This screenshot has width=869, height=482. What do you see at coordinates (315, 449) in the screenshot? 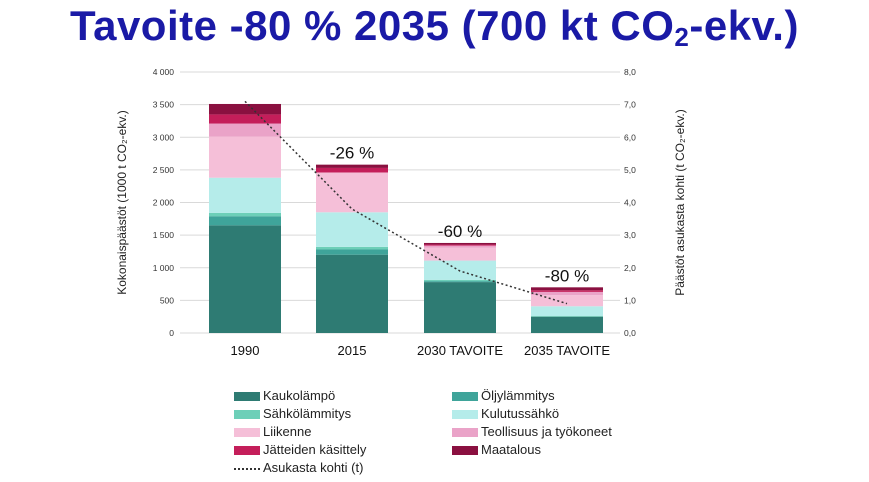
I see `legend-label: Jätteiden käsittely` at bounding box center [315, 449].